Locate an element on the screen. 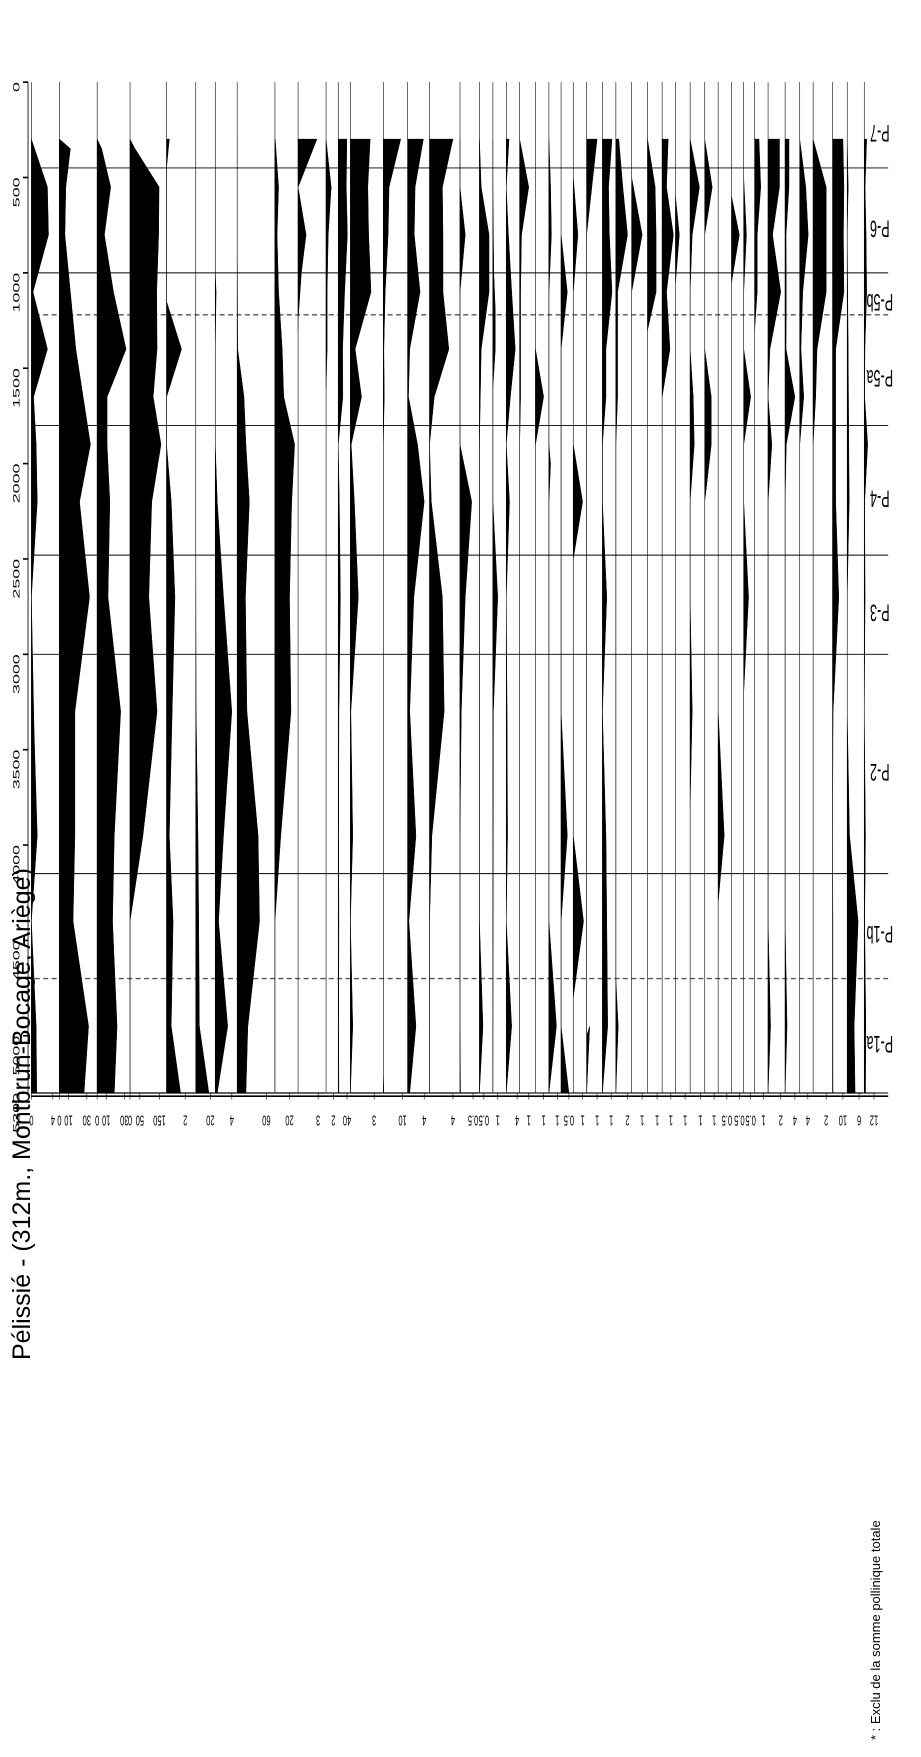  taxon-panel: 2 Ulmus is located at coordinates (170, 564).